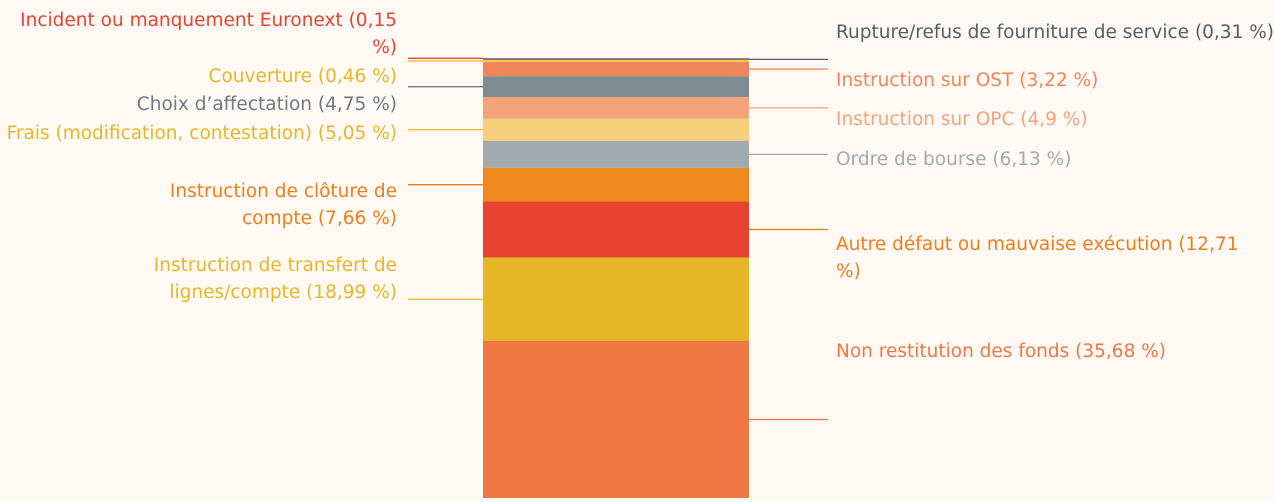  What do you see at coordinates (925, 119) in the screenshot?
I see `legend-name: Instruction sur OPC` at bounding box center [925, 119].